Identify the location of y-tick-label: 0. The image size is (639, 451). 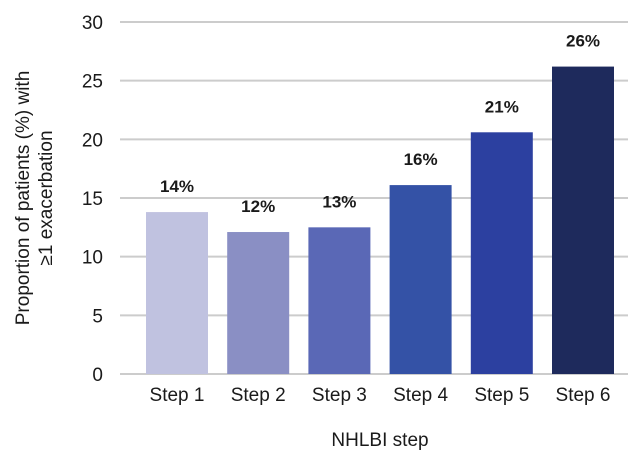
(97, 375).